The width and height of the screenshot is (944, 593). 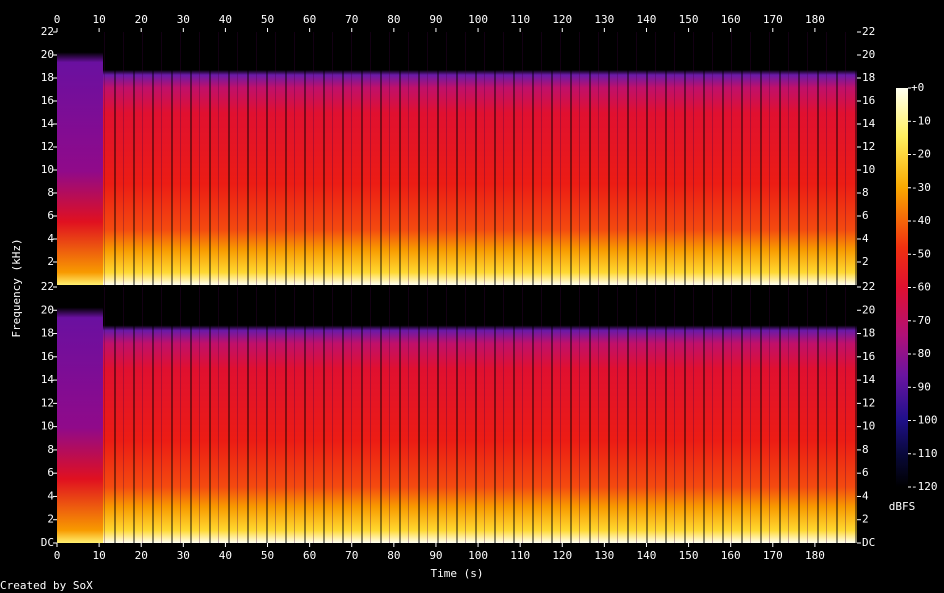 I want to click on colorbar-tick-label: -70, so click(x=921, y=320).